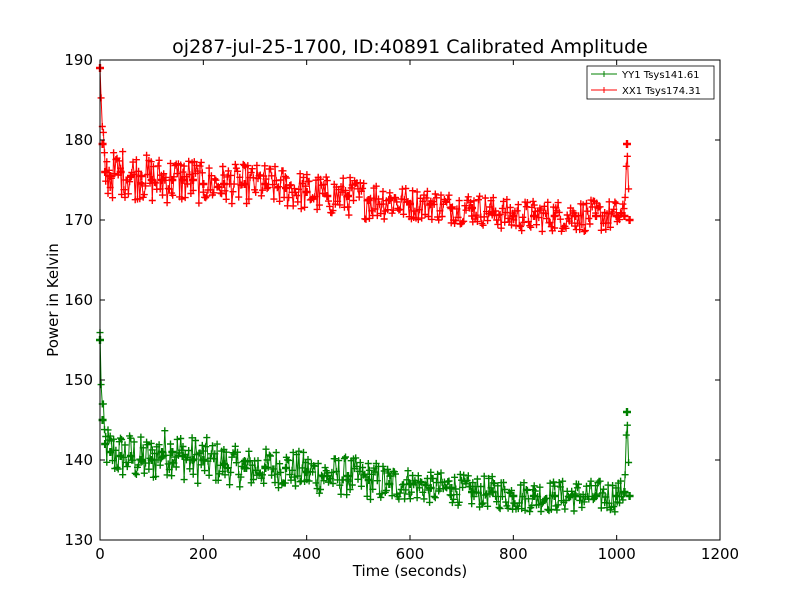 Image resolution: width=800 pixels, height=600 pixels. I want to click on y-axis-label: Power in Kelvin, so click(53, 300).